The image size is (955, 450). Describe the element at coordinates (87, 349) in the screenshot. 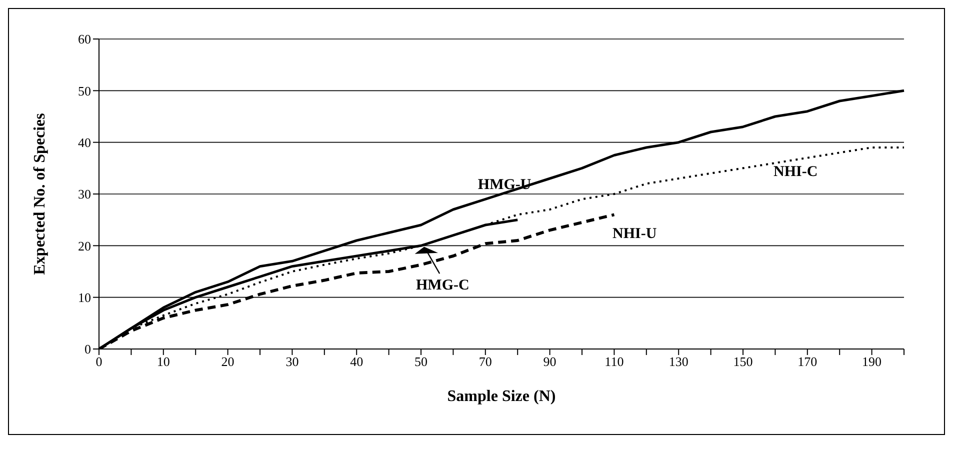

I see `y-tick-label: 0` at that location.